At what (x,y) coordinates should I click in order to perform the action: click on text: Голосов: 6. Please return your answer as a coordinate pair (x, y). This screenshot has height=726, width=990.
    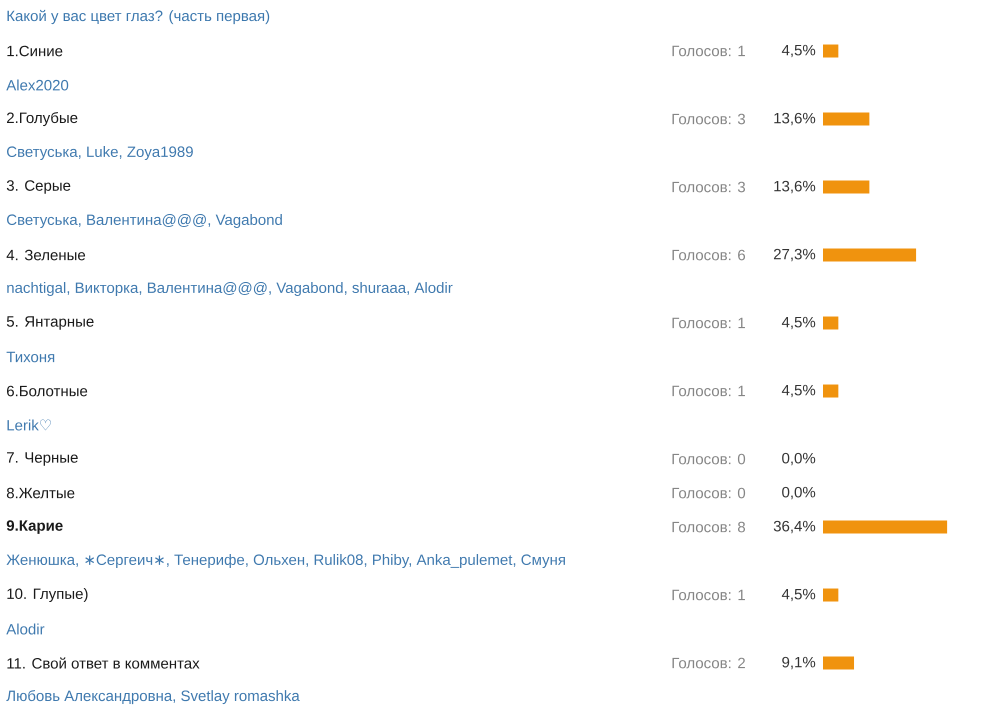
    Looking at the image, I should click on (709, 255).